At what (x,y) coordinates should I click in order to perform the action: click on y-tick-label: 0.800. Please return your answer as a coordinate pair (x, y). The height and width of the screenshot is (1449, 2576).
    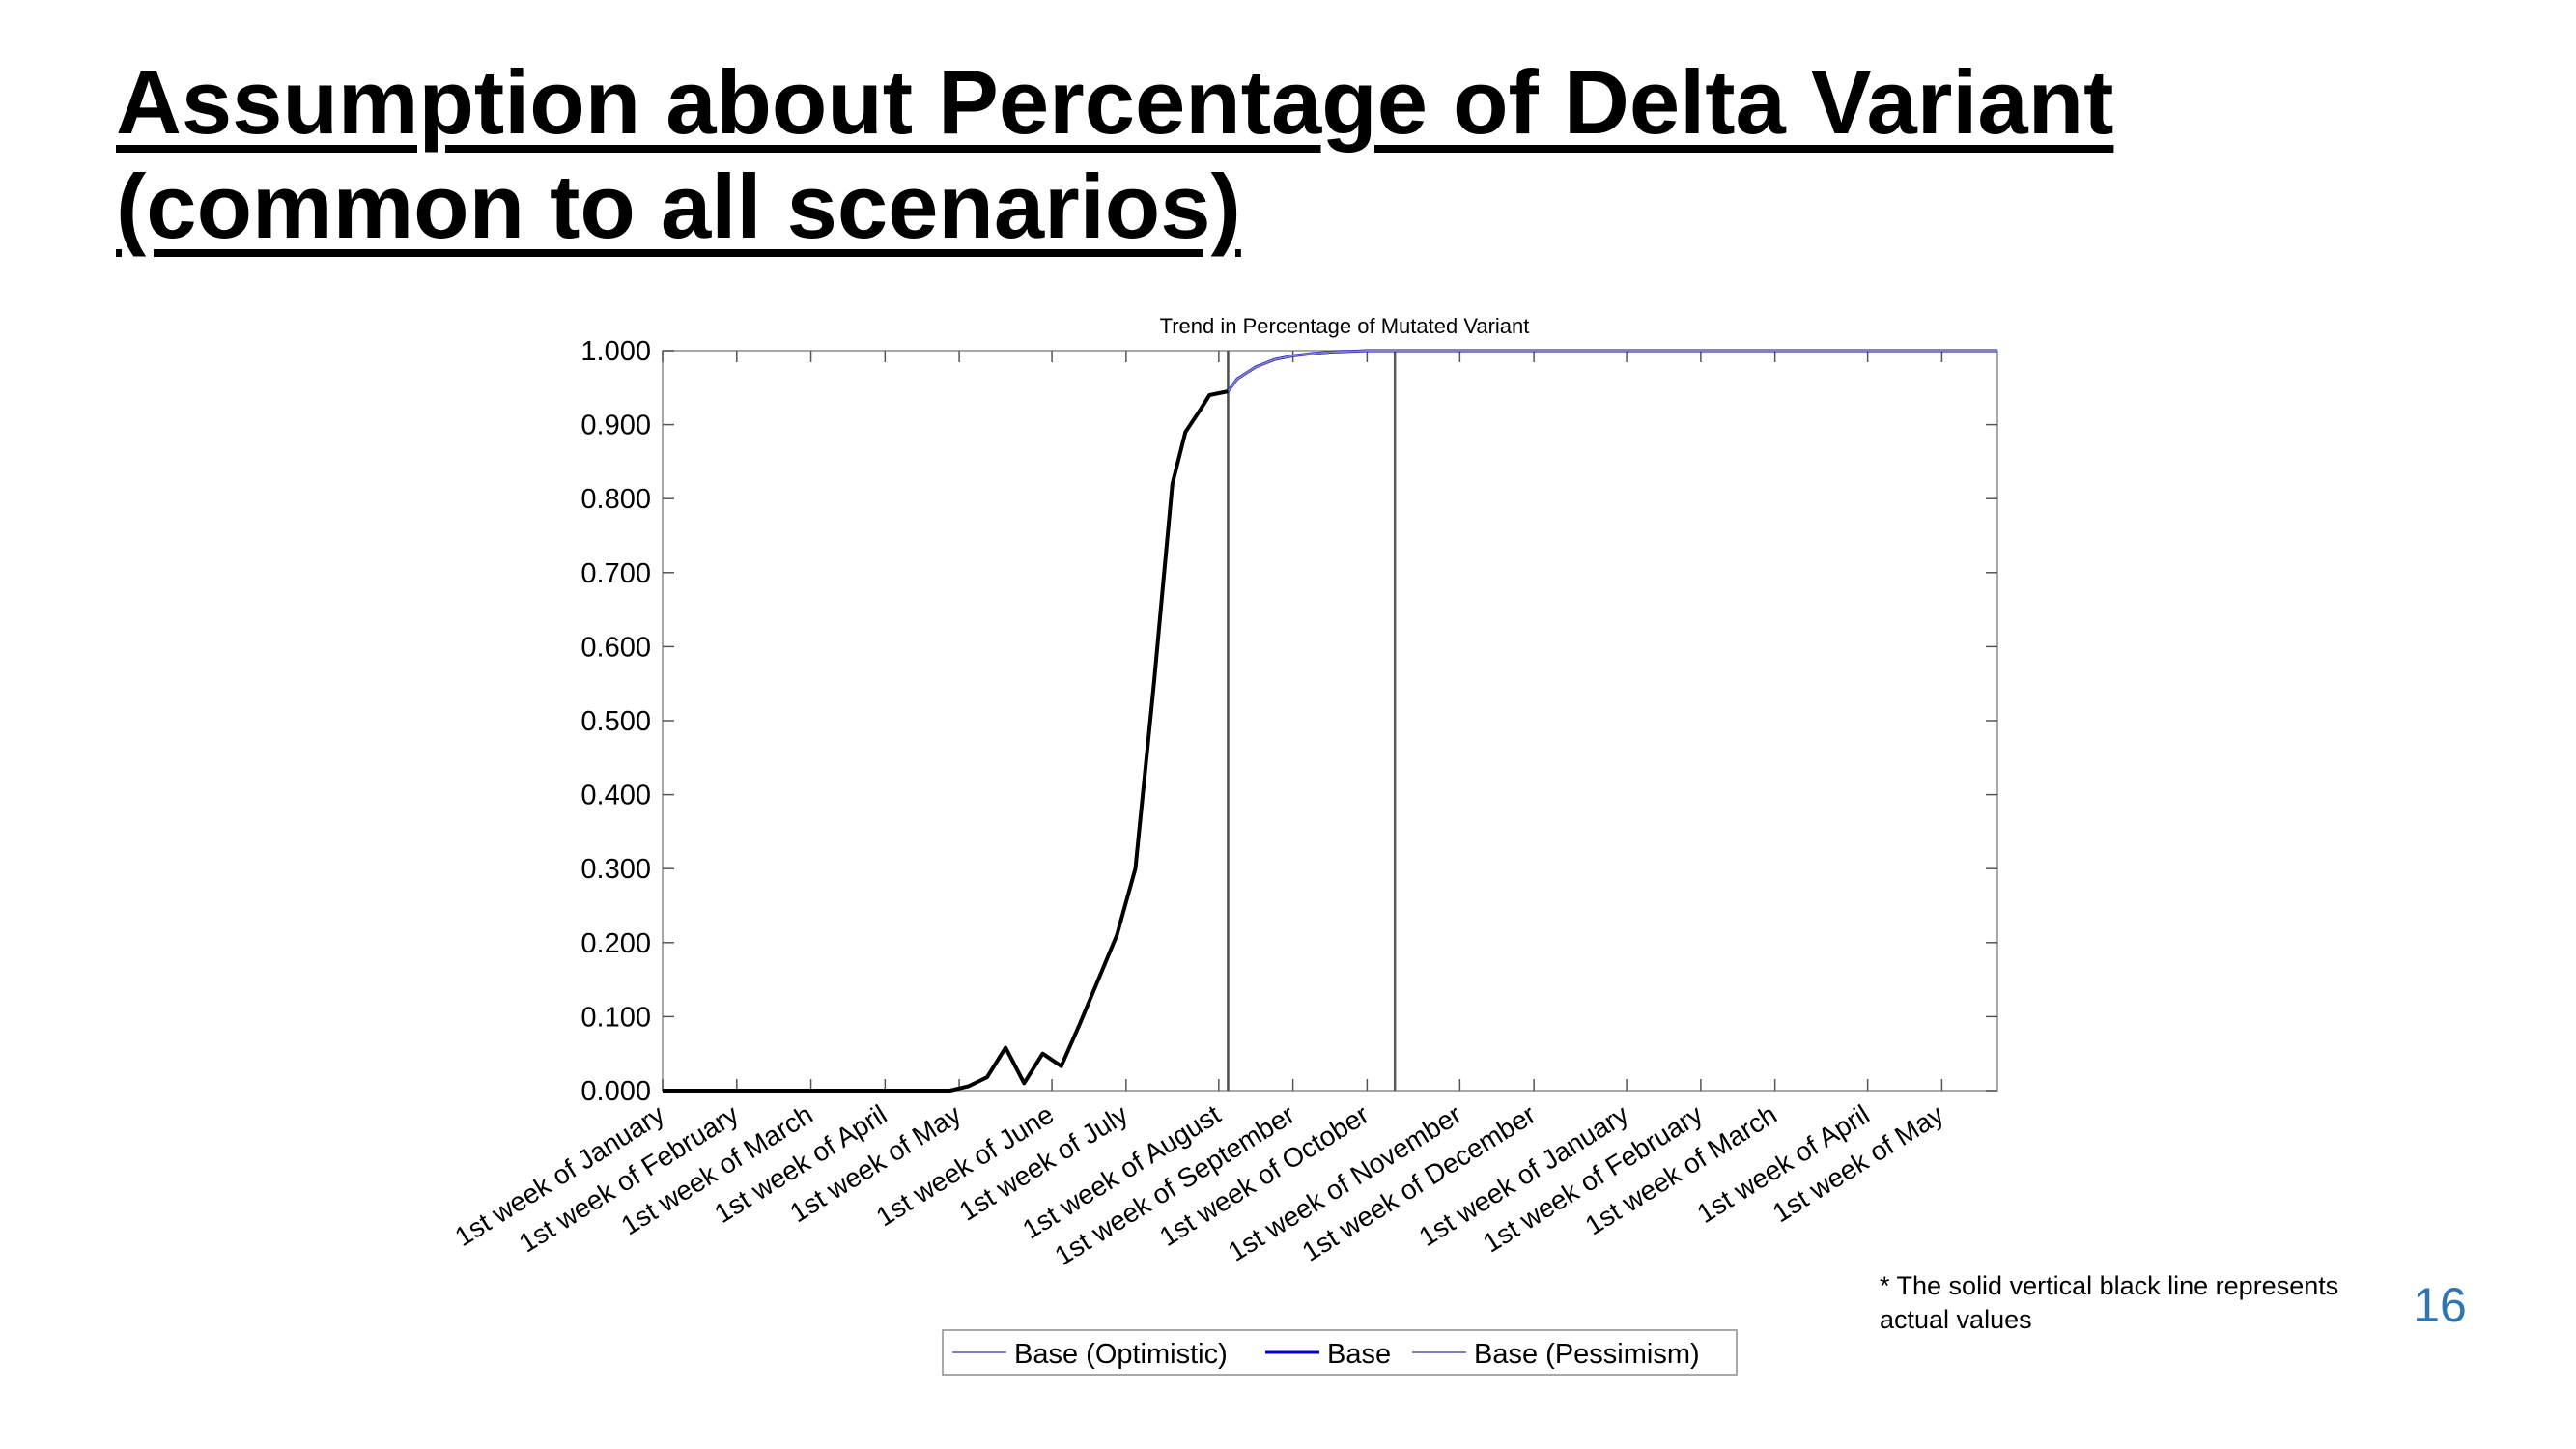
    Looking at the image, I should click on (615, 499).